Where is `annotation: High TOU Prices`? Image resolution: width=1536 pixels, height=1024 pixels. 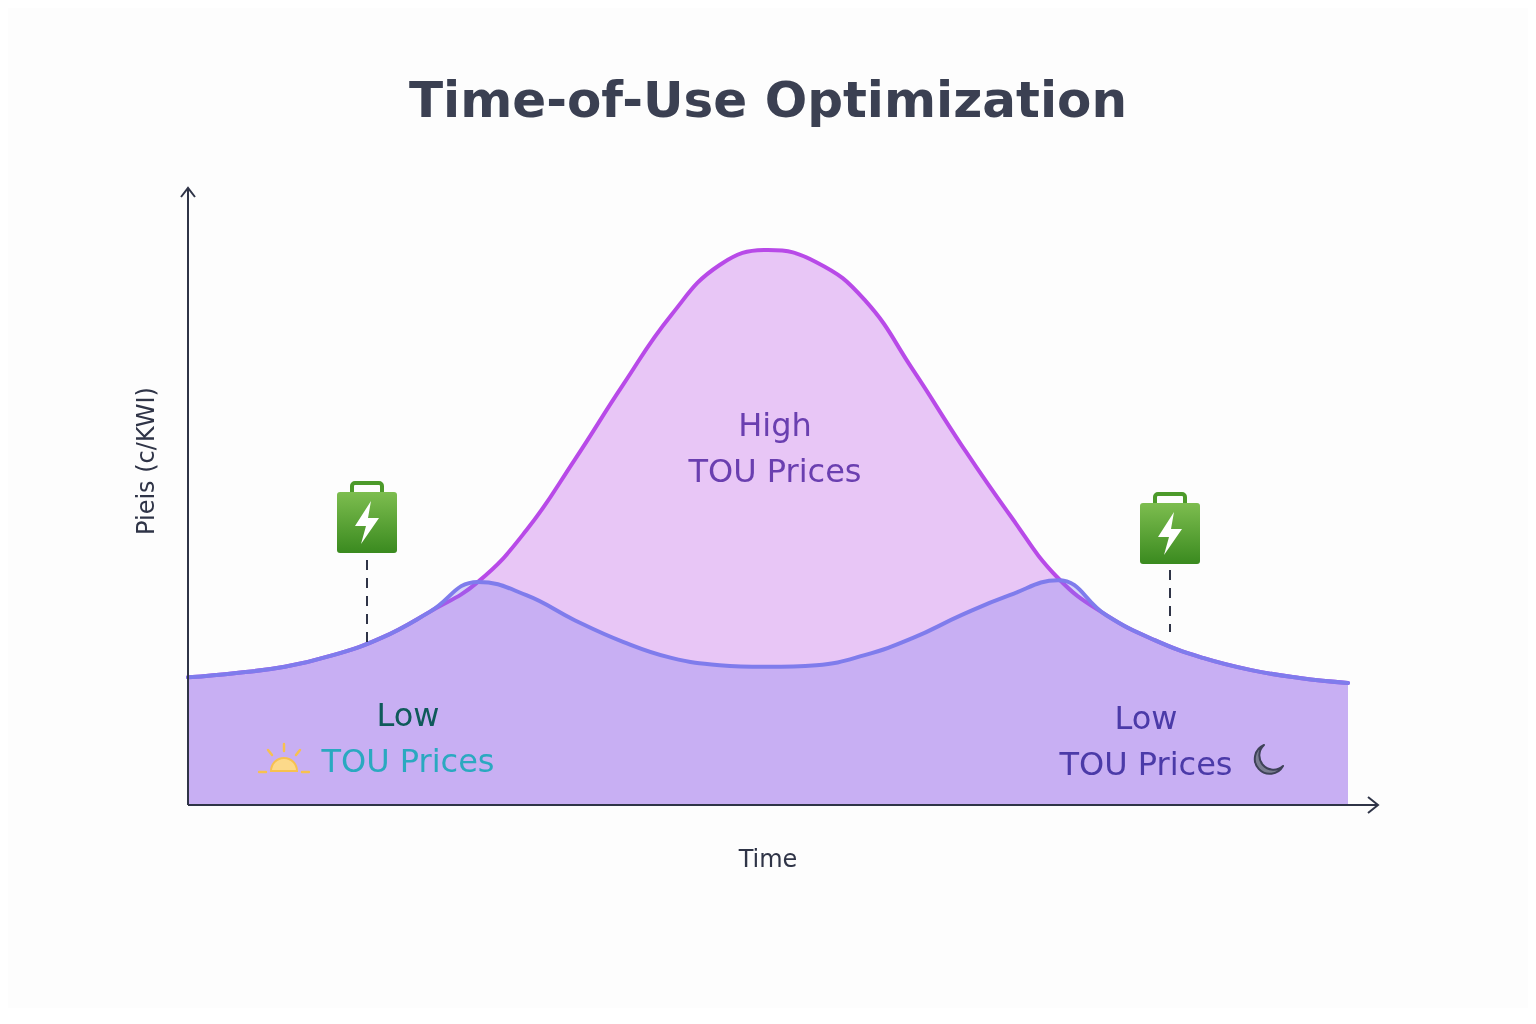
annotation: High TOU Prices is located at coordinates (774, 448).